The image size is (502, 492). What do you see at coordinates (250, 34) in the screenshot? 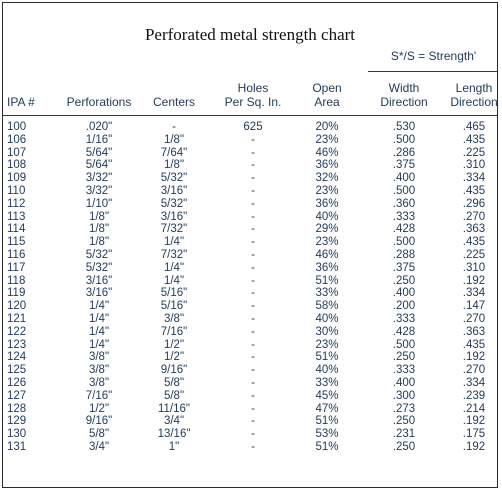
I see `chart-title: Perforated metal strength chart` at bounding box center [250, 34].